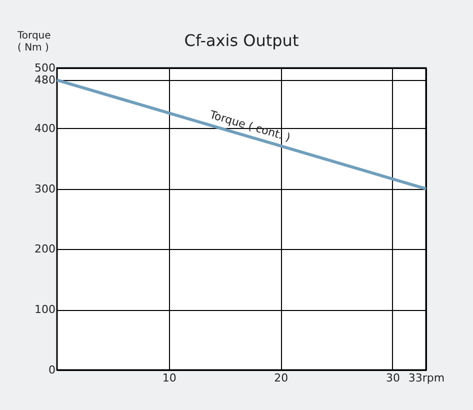 Image resolution: width=473 pixels, height=410 pixels. What do you see at coordinates (169, 378) in the screenshot?
I see `x-tick-label: 10` at bounding box center [169, 378].